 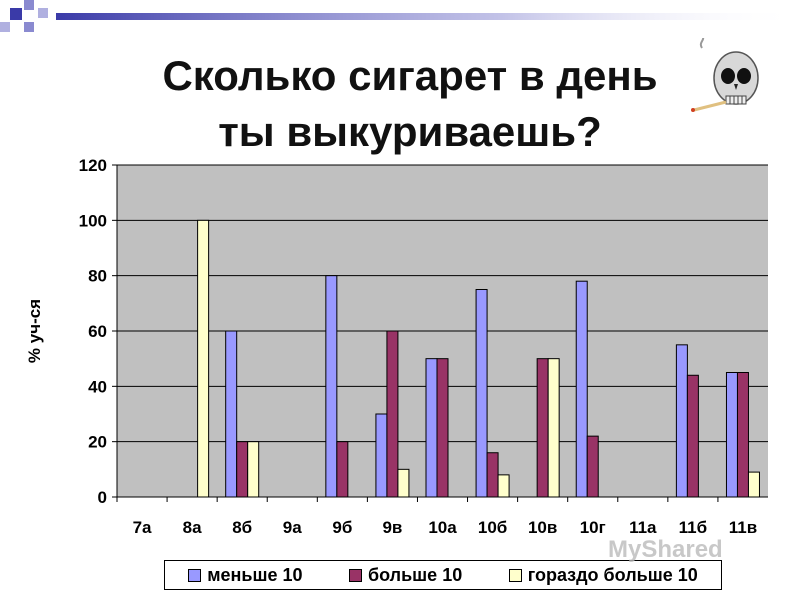 I want to click on bar-9в-series-1, so click(x=381, y=455).